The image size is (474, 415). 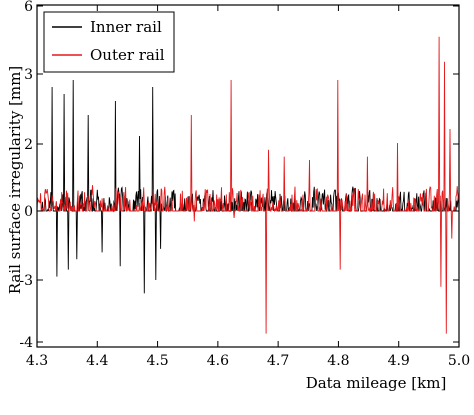 What do you see at coordinates (28, 145) in the screenshot?
I see `y-tick-label: 2` at bounding box center [28, 145].